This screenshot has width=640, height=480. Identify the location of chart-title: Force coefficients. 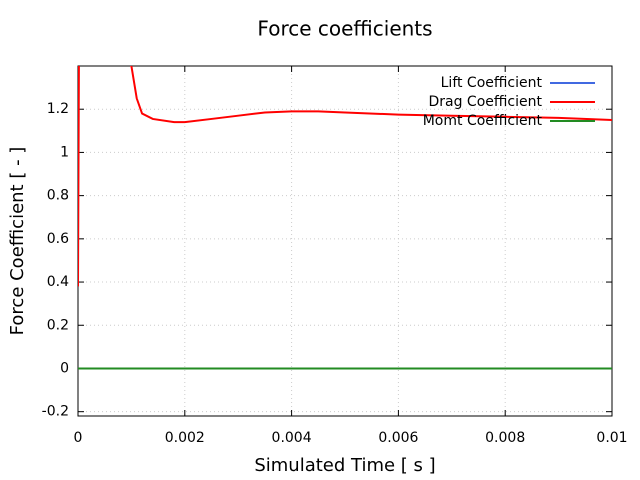
(344, 29).